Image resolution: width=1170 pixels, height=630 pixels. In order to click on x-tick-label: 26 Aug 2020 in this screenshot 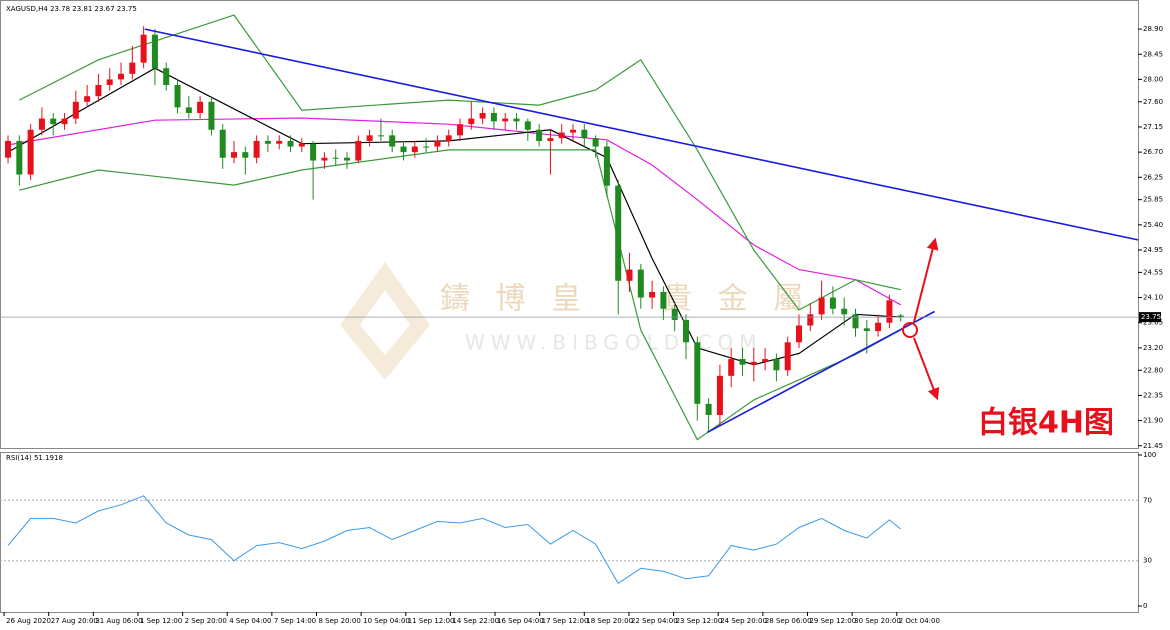, I will do `click(28, 621)`.